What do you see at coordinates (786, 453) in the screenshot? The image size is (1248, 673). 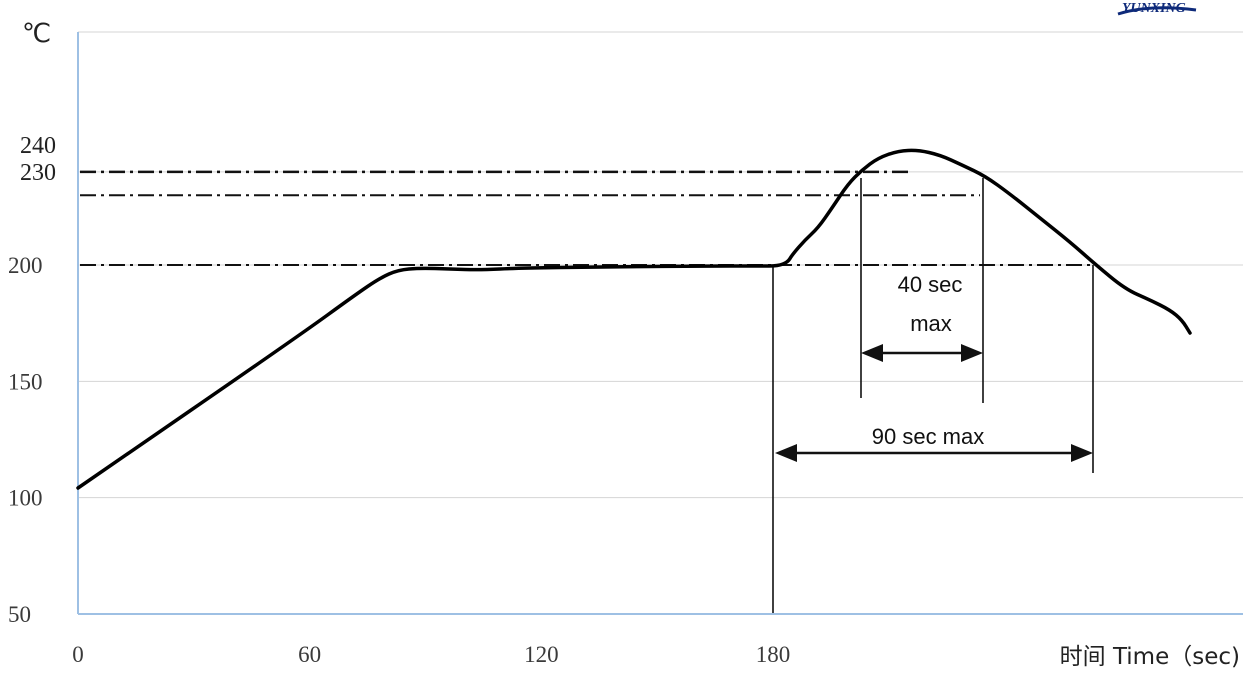 I see `arrow-90-sec-head-left` at bounding box center [786, 453].